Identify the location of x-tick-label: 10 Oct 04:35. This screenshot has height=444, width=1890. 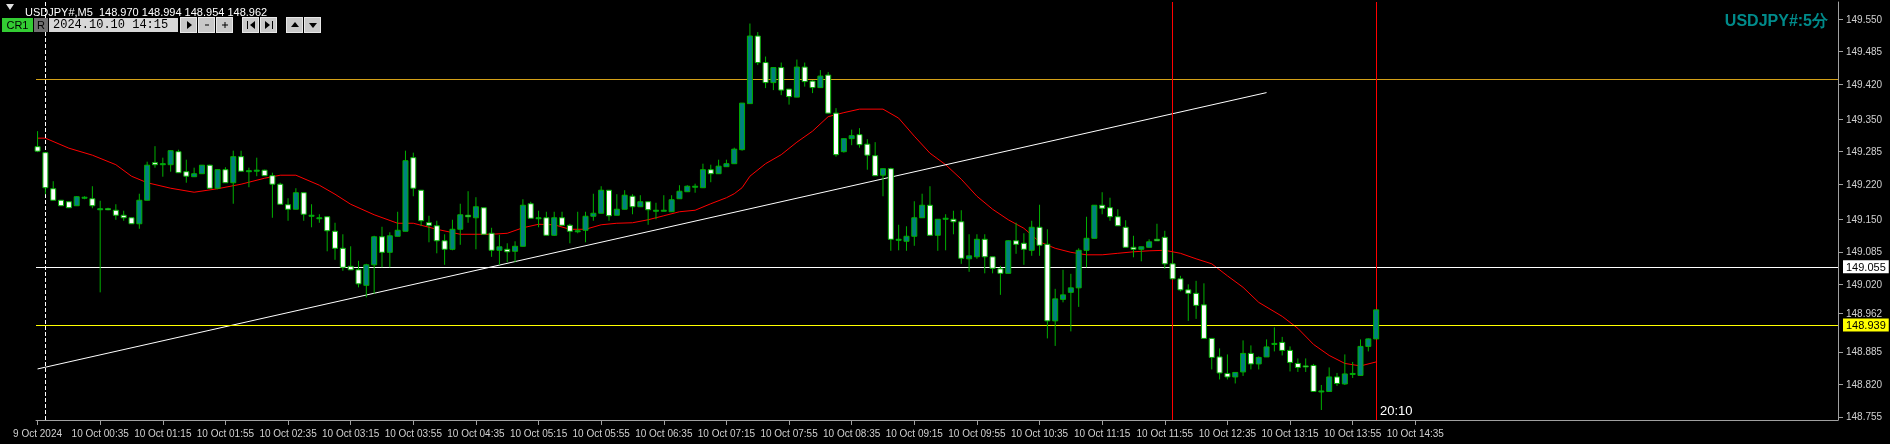
(476, 433).